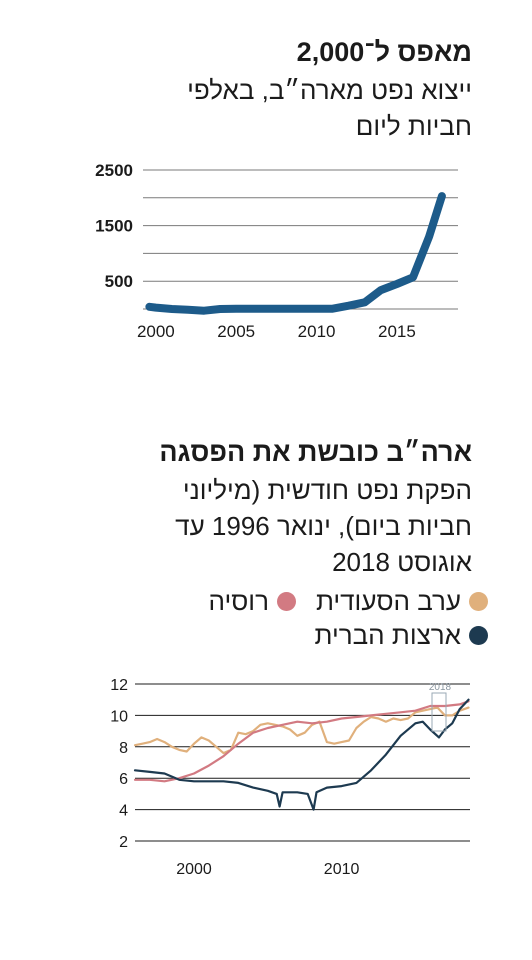 The height and width of the screenshot is (960, 532). I want to click on chart2-legend: ערב הסעודית רוסיה ארצות הברית, so click(341, 618).